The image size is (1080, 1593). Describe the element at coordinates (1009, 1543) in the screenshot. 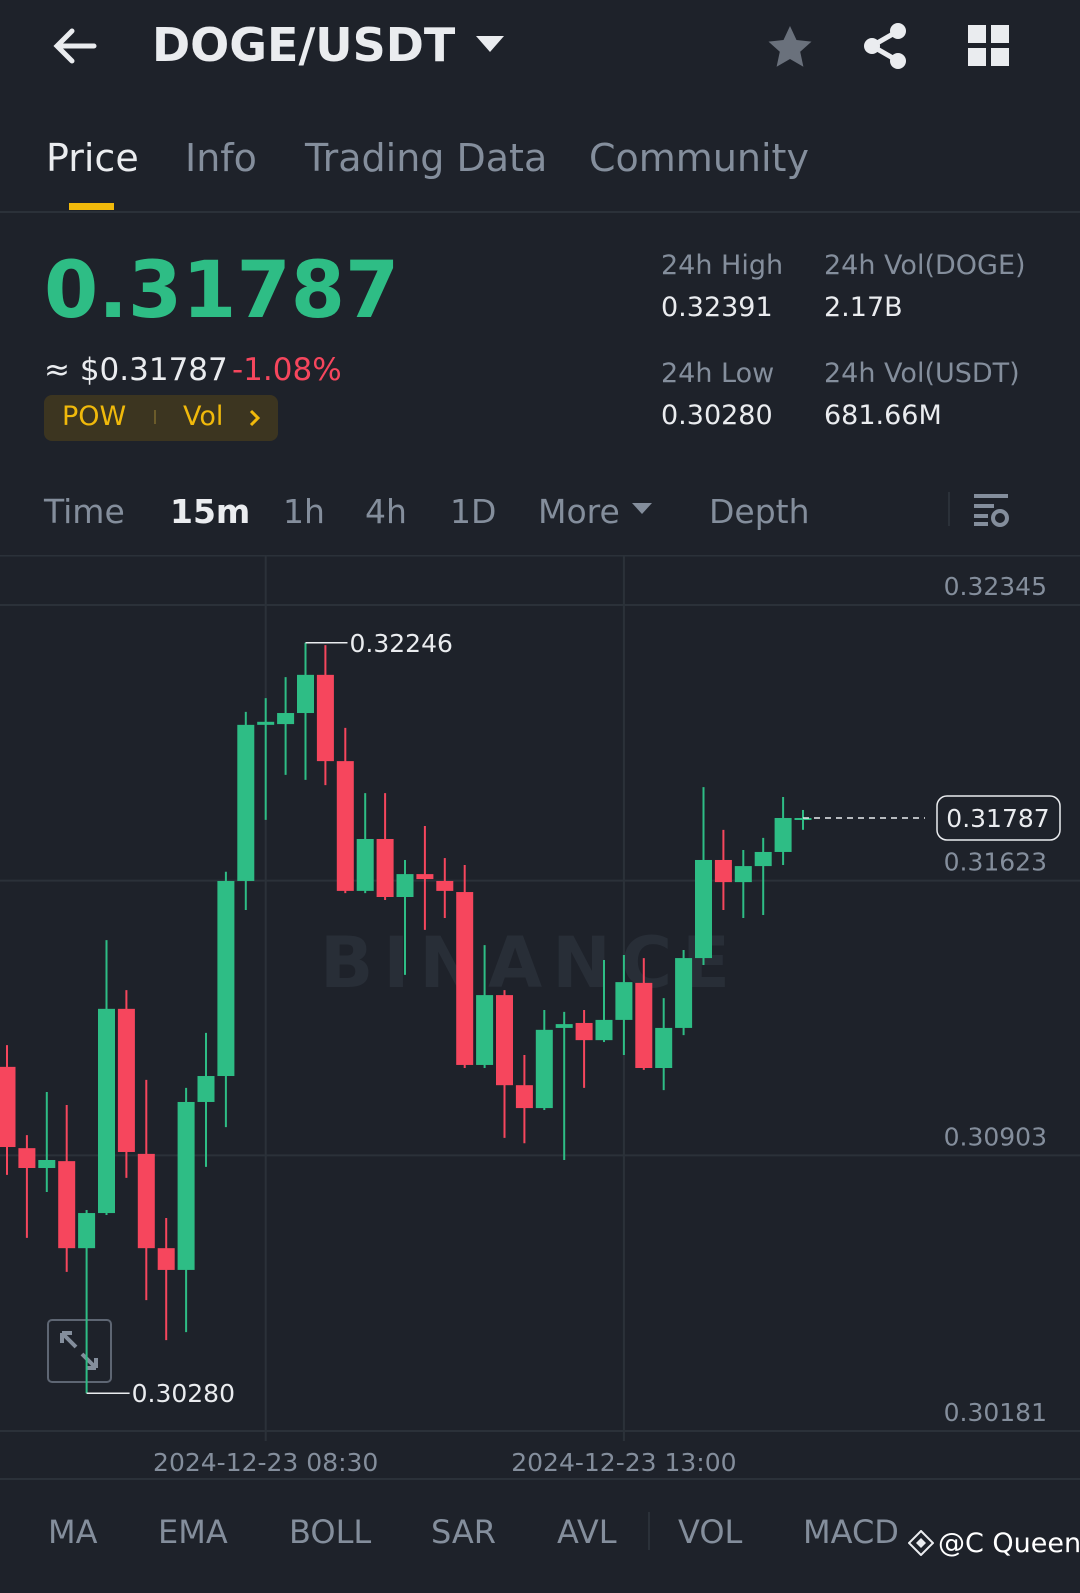

I see `watermark: @C Queen` at that location.